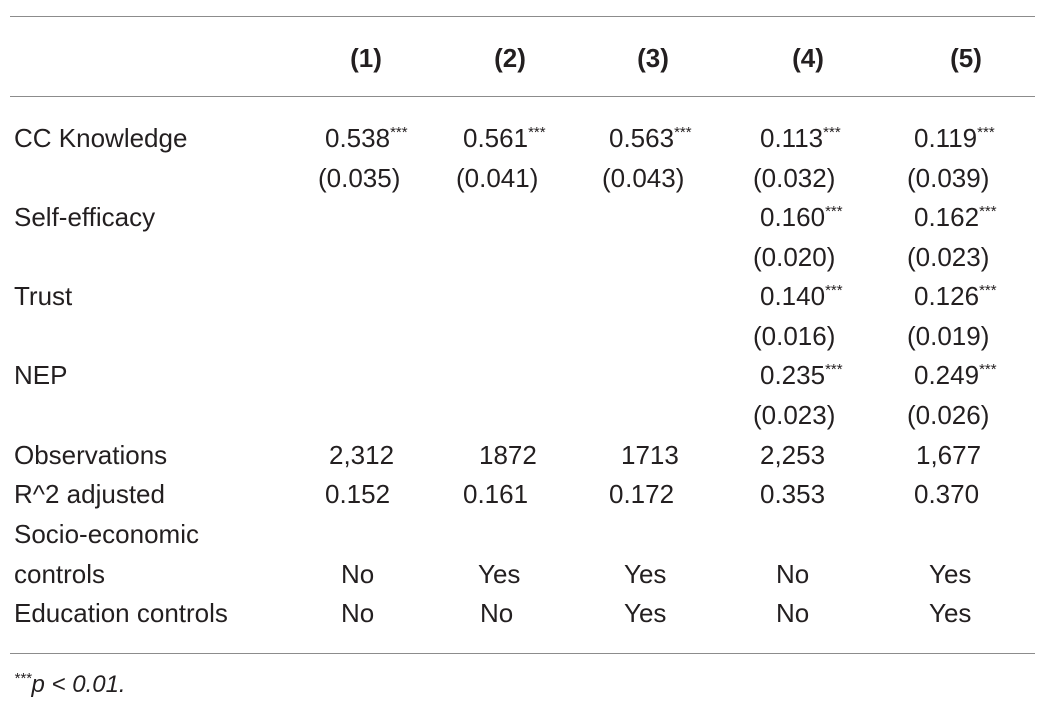 The image size is (1055, 716). Describe the element at coordinates (91, 455) in the screenshot. I see `row-label: Observations` at that location.